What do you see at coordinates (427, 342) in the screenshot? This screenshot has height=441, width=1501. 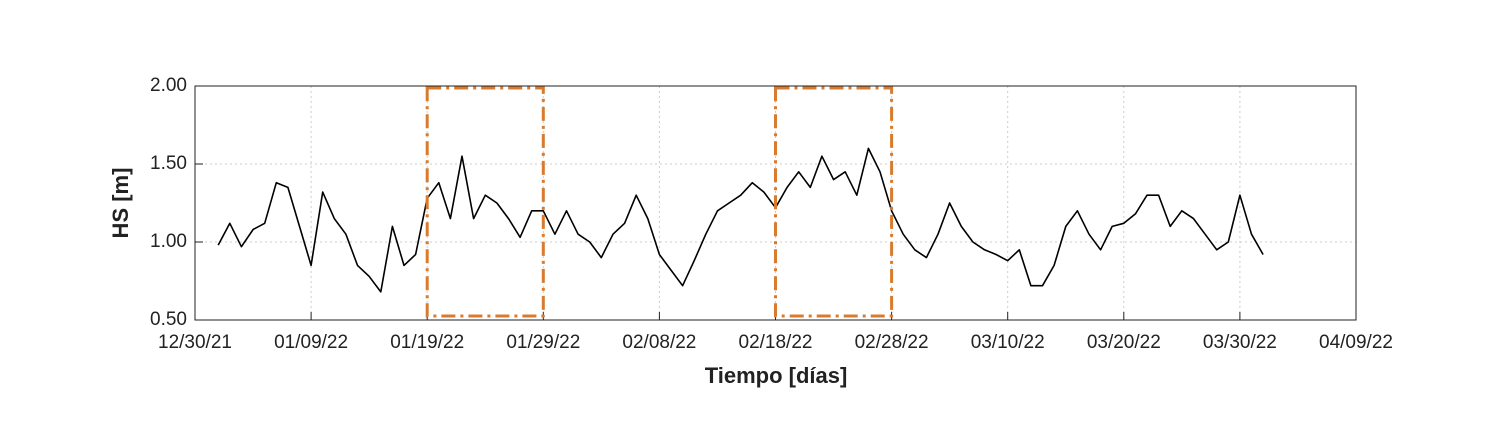 I see `x-tick-label: 01/19/22` at bounding box center [427, 342].